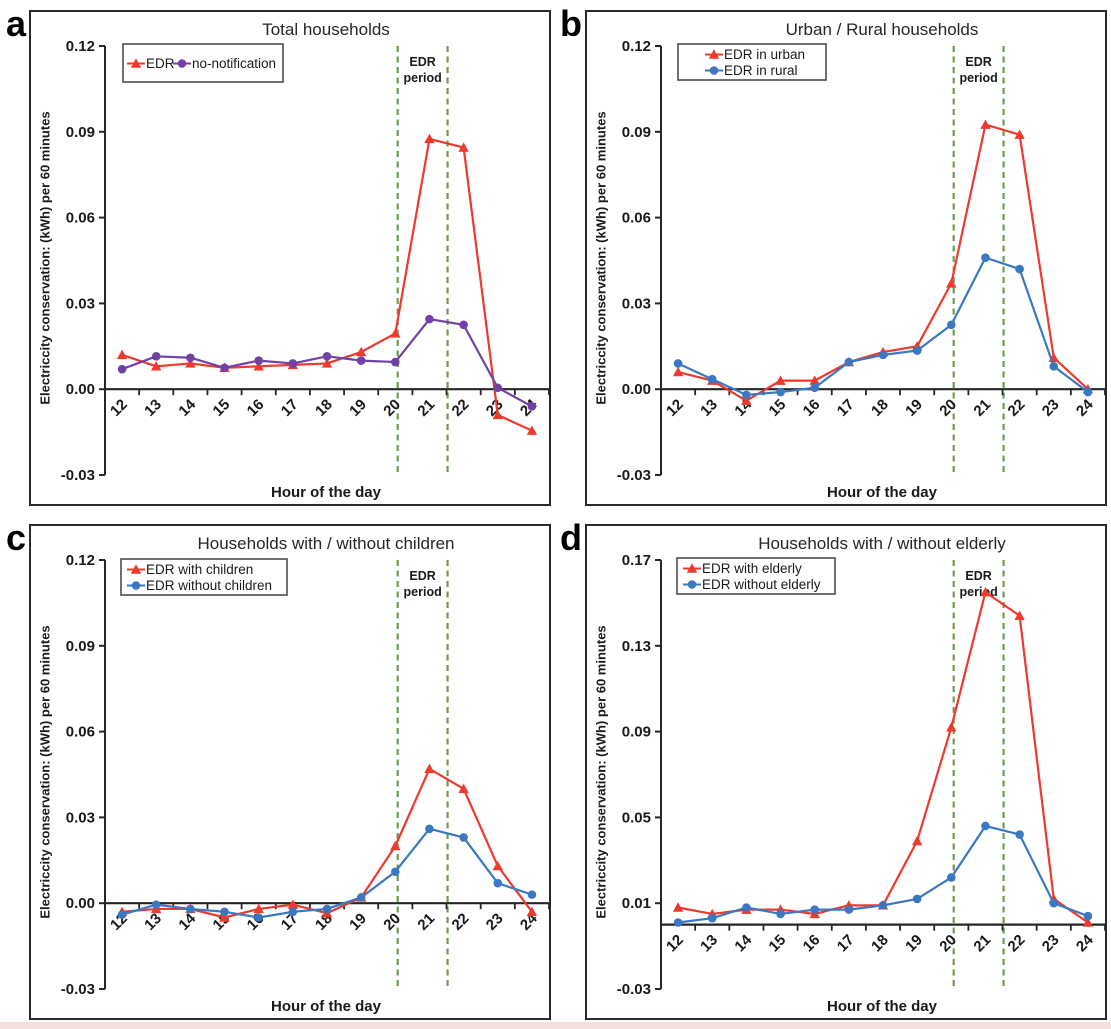 This screenshot has height=1029, width=1111. What do you see at coordinates (636, 646) in the screenshot?
I see `y-tick-label: 0.13` at bounding box center [636, 646].